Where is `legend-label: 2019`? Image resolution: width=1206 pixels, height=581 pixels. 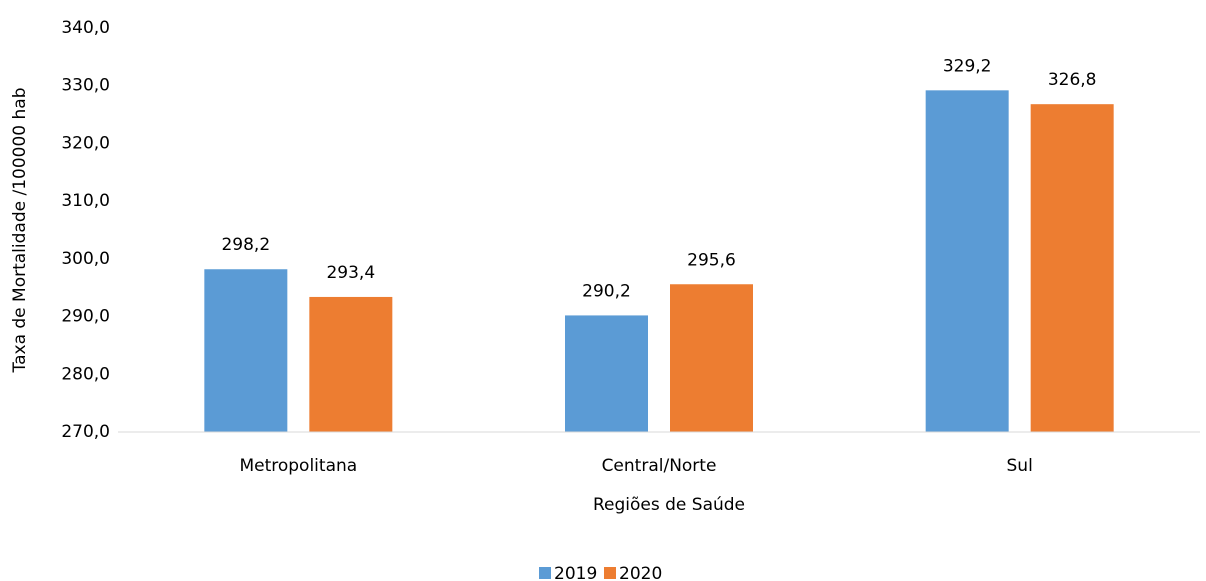 legend-label: 2019 is located at coordinates (575, 572).